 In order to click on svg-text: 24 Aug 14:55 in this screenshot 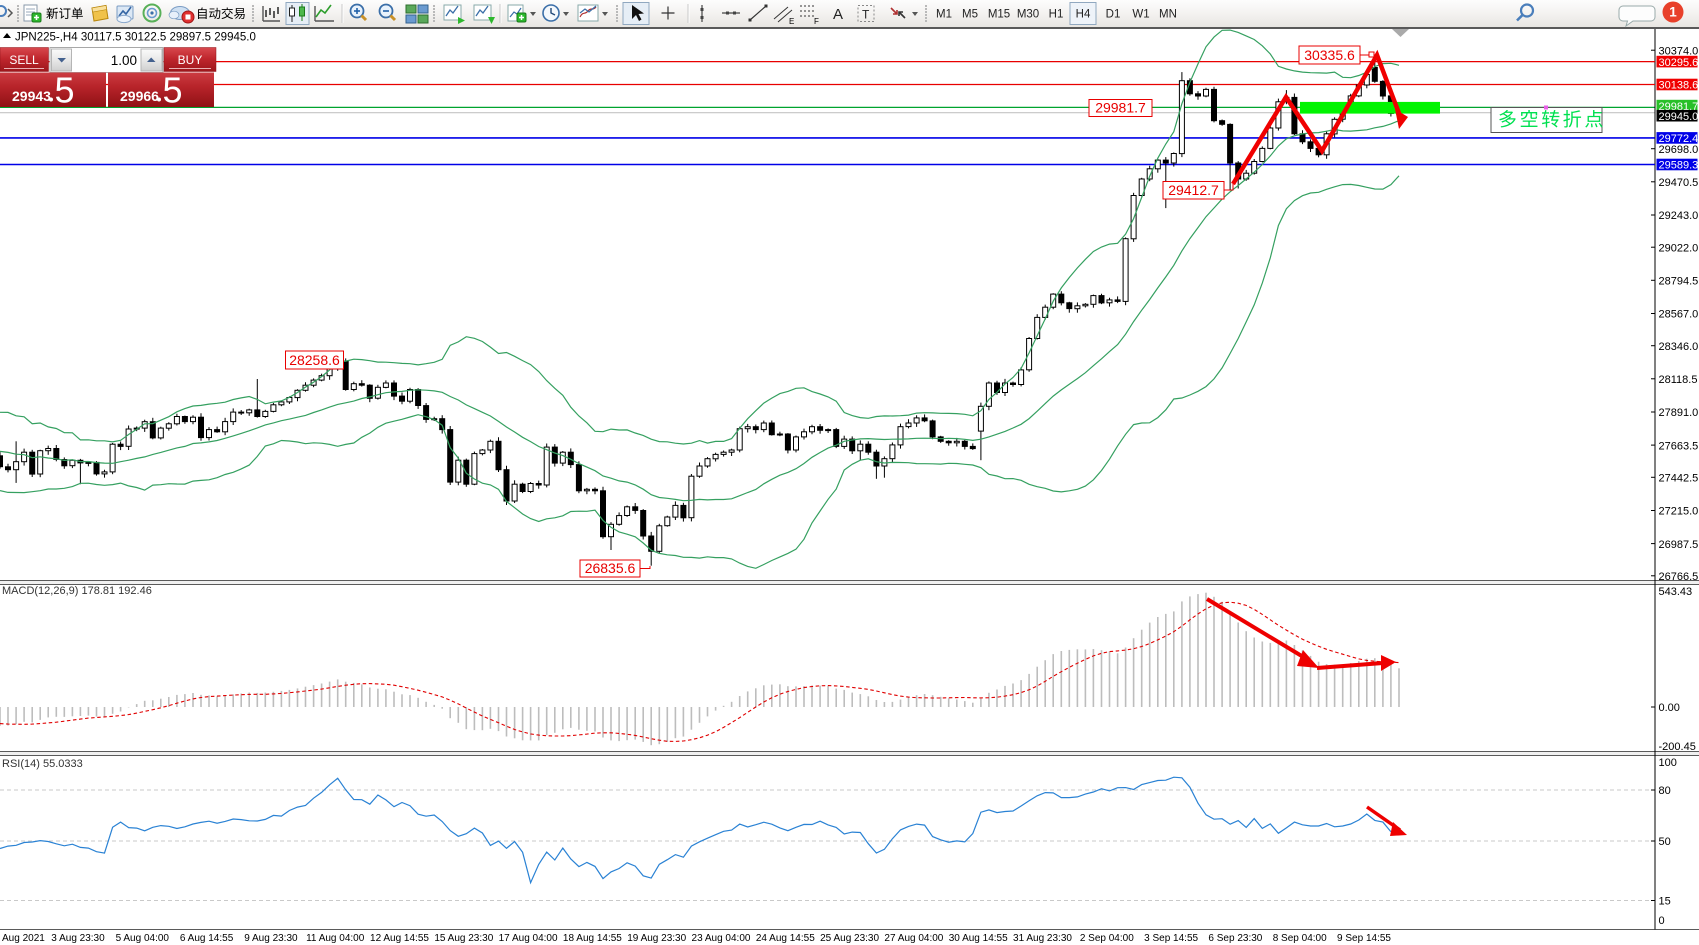, I will do `click(785, 938)`.